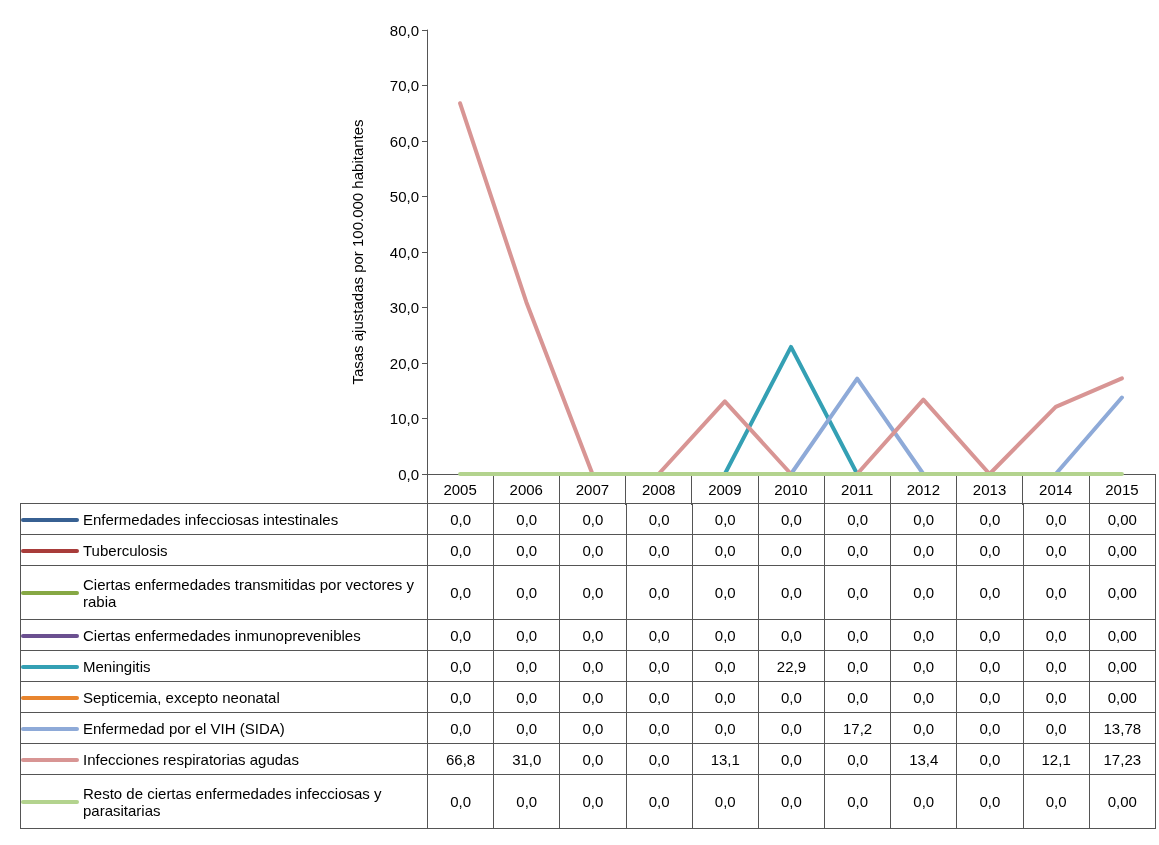  What do you see at coordinates (923, 489) in the screenshot?
I see `x-tick-label: 2012` at bounding box center [923, 489].